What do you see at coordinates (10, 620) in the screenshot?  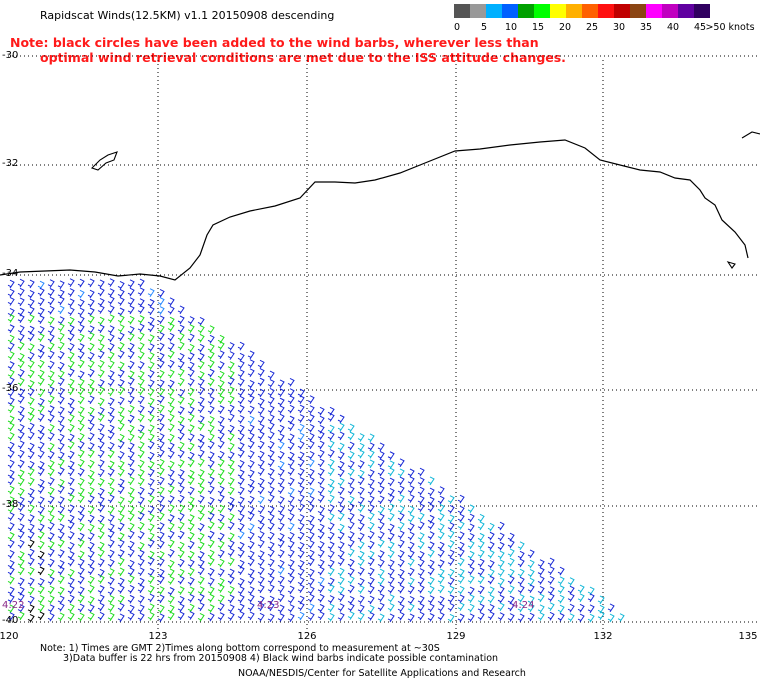 I see `lat-label: -40` at bounding box center [10, 620].